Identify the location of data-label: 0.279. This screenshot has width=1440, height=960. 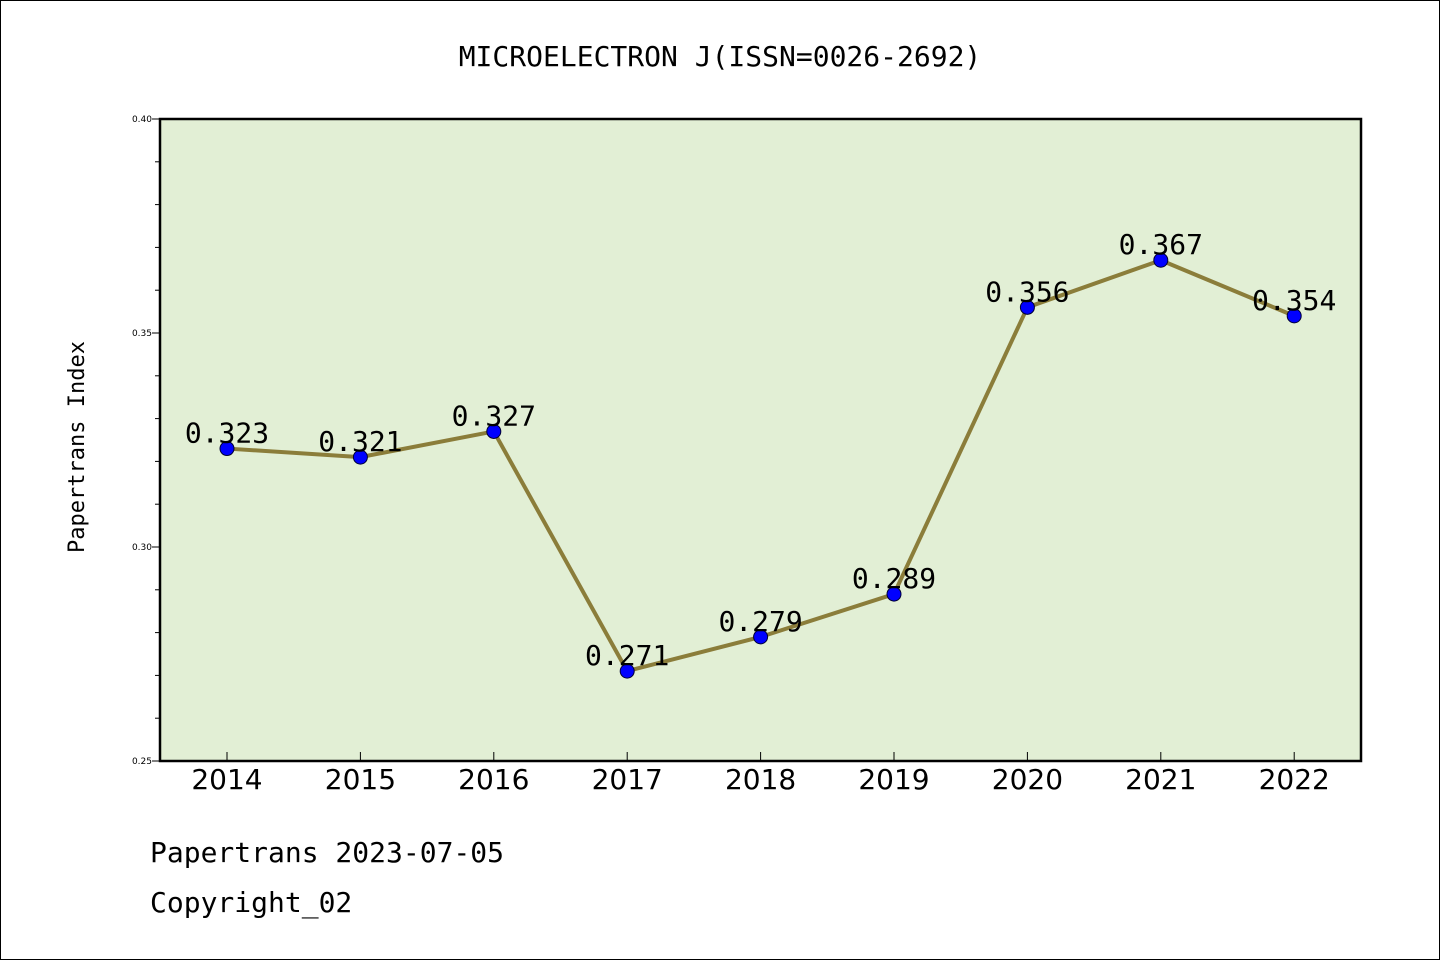
(760, 621).